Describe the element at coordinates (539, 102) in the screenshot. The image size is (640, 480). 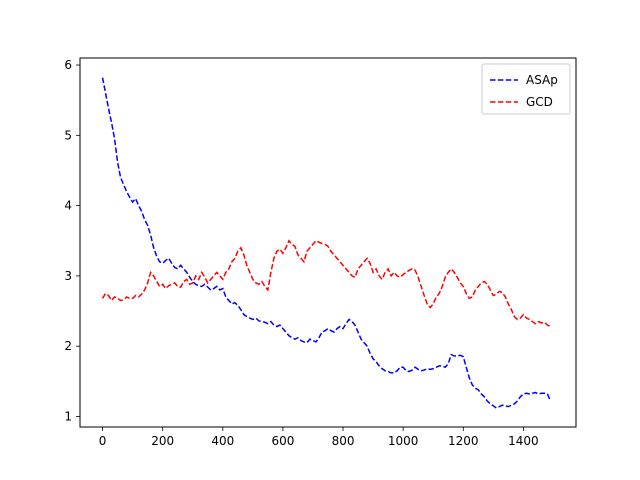
I see `legend-label-gcd: GCD` at that location.